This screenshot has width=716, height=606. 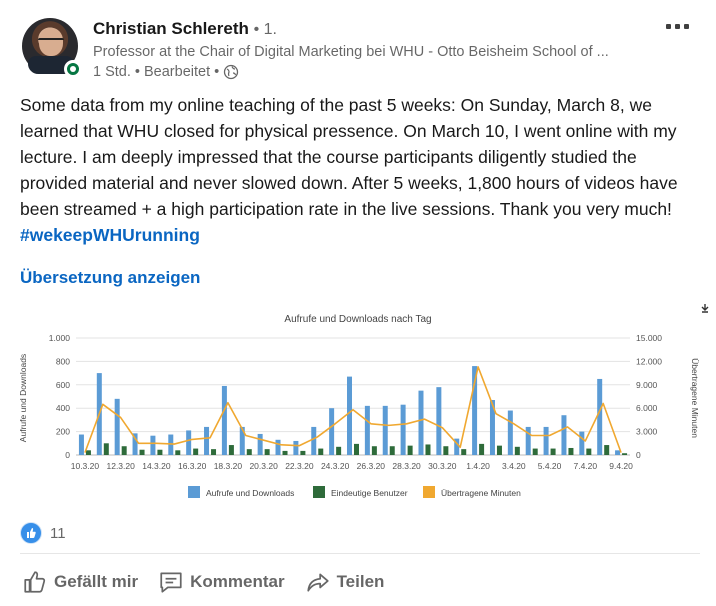 I want to click on share-label: Teilen, so click(x=360, y=581).